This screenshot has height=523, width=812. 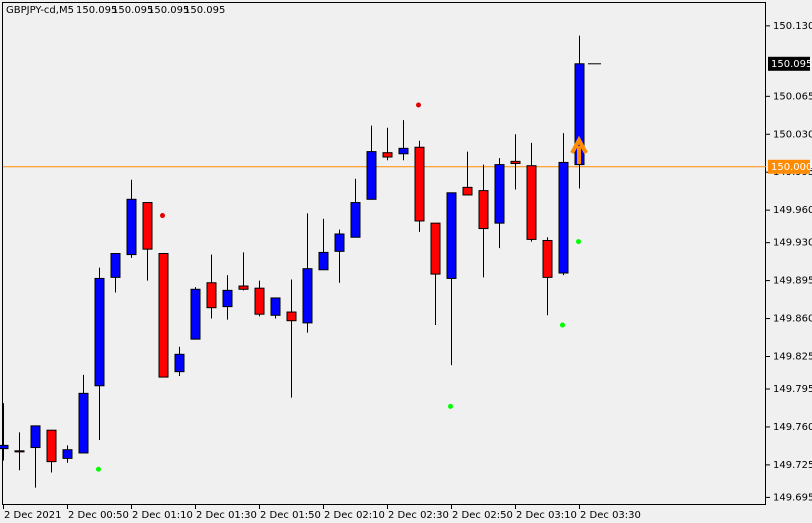 What do you see at coordinates (792, 243) in the screenshot?
I see `y-tick-label: 149.930` at bounding box center [792, 243].